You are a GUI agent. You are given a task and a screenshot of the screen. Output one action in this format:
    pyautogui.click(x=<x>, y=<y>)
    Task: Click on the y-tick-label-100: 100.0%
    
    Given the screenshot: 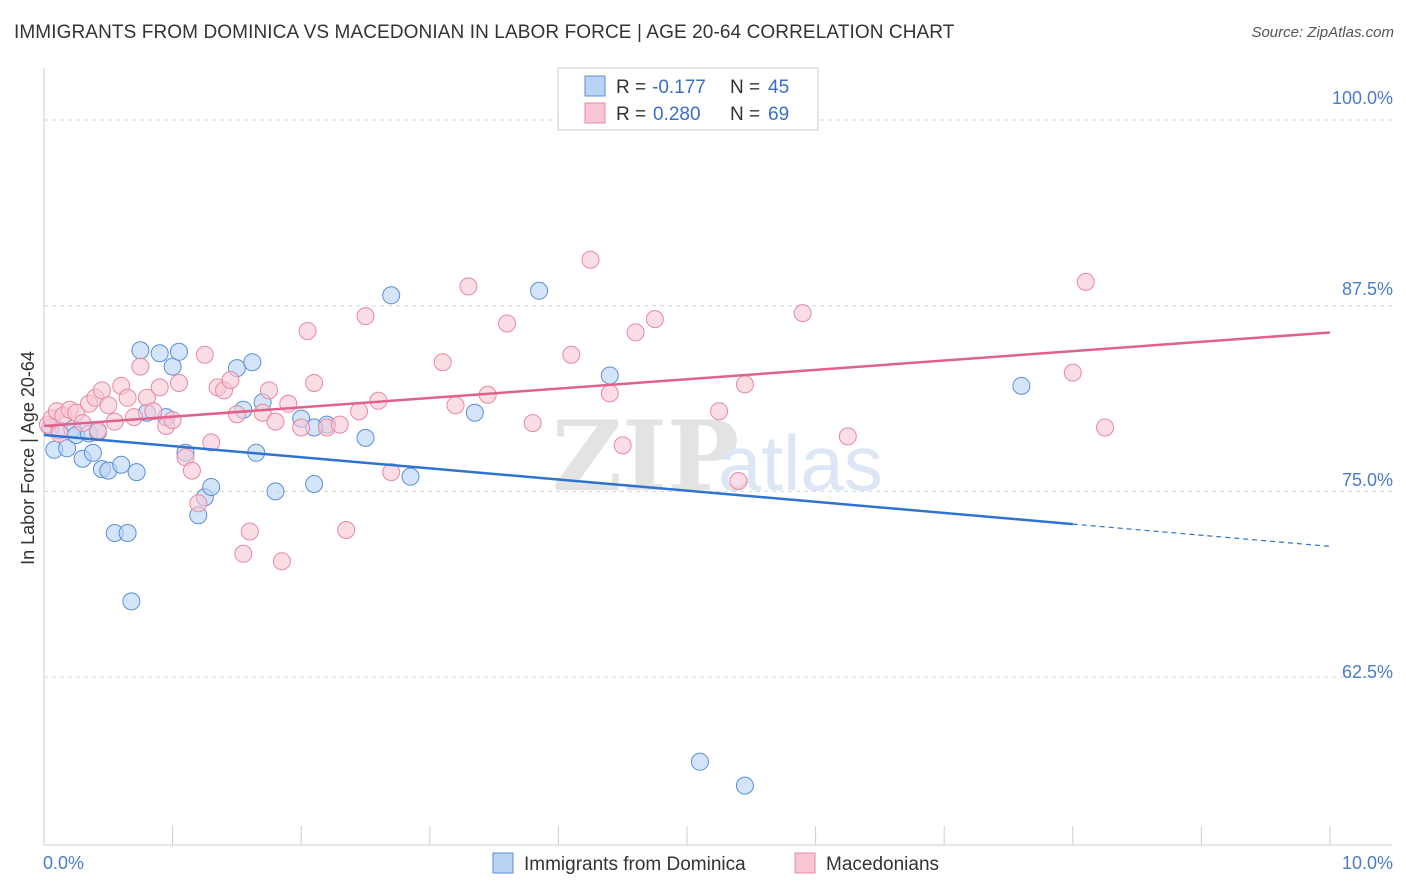 What is the action you would take?
    pyautogui.click(x=1362, y=98)
    